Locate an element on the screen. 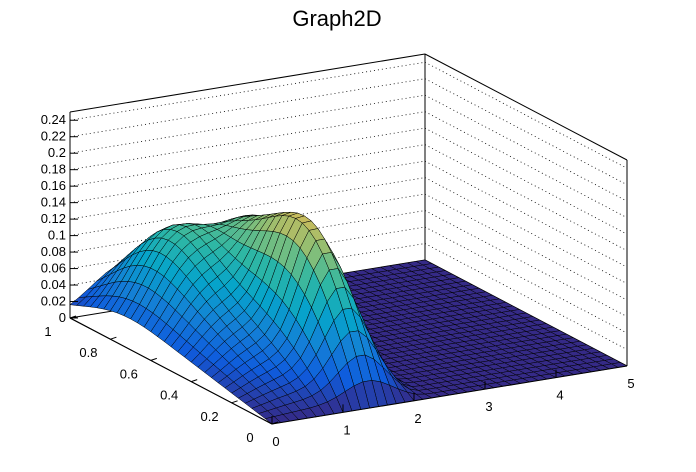 The image size is (696, 472). z-tick-label: 0.06 is located at coordinates (53, 268).